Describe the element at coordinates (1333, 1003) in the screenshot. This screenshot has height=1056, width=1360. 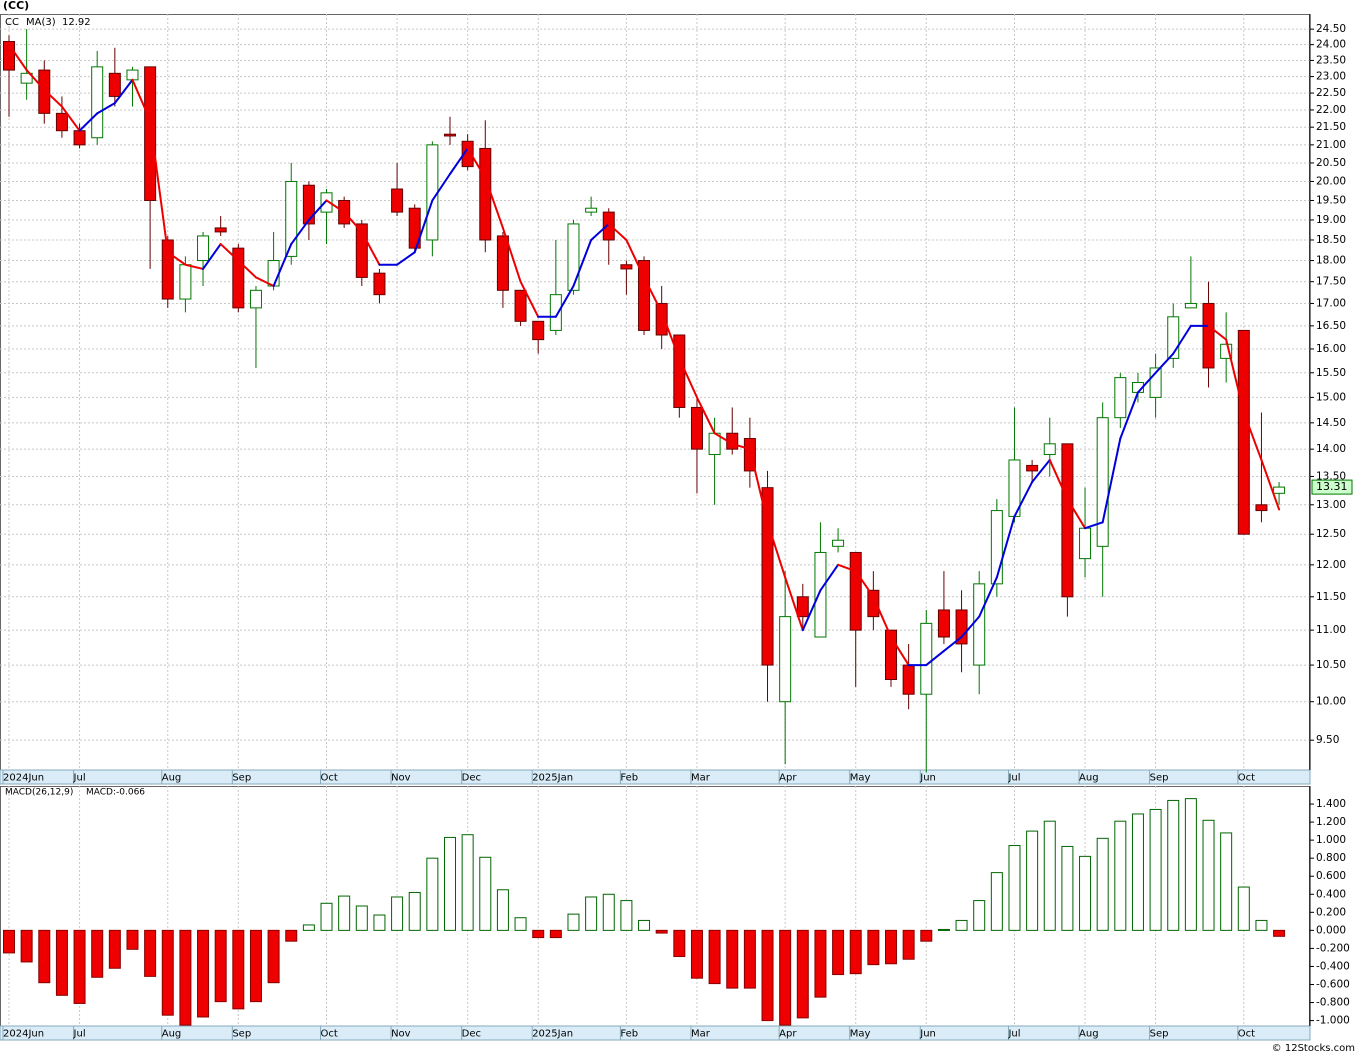
I see `y-tick-label: -0.800` at that location.